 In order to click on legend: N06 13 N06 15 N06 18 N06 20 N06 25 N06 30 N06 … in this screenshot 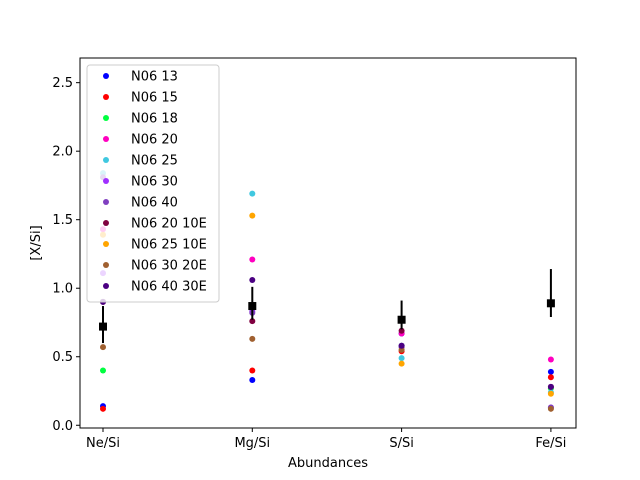, I will do `click(153, 183)`.